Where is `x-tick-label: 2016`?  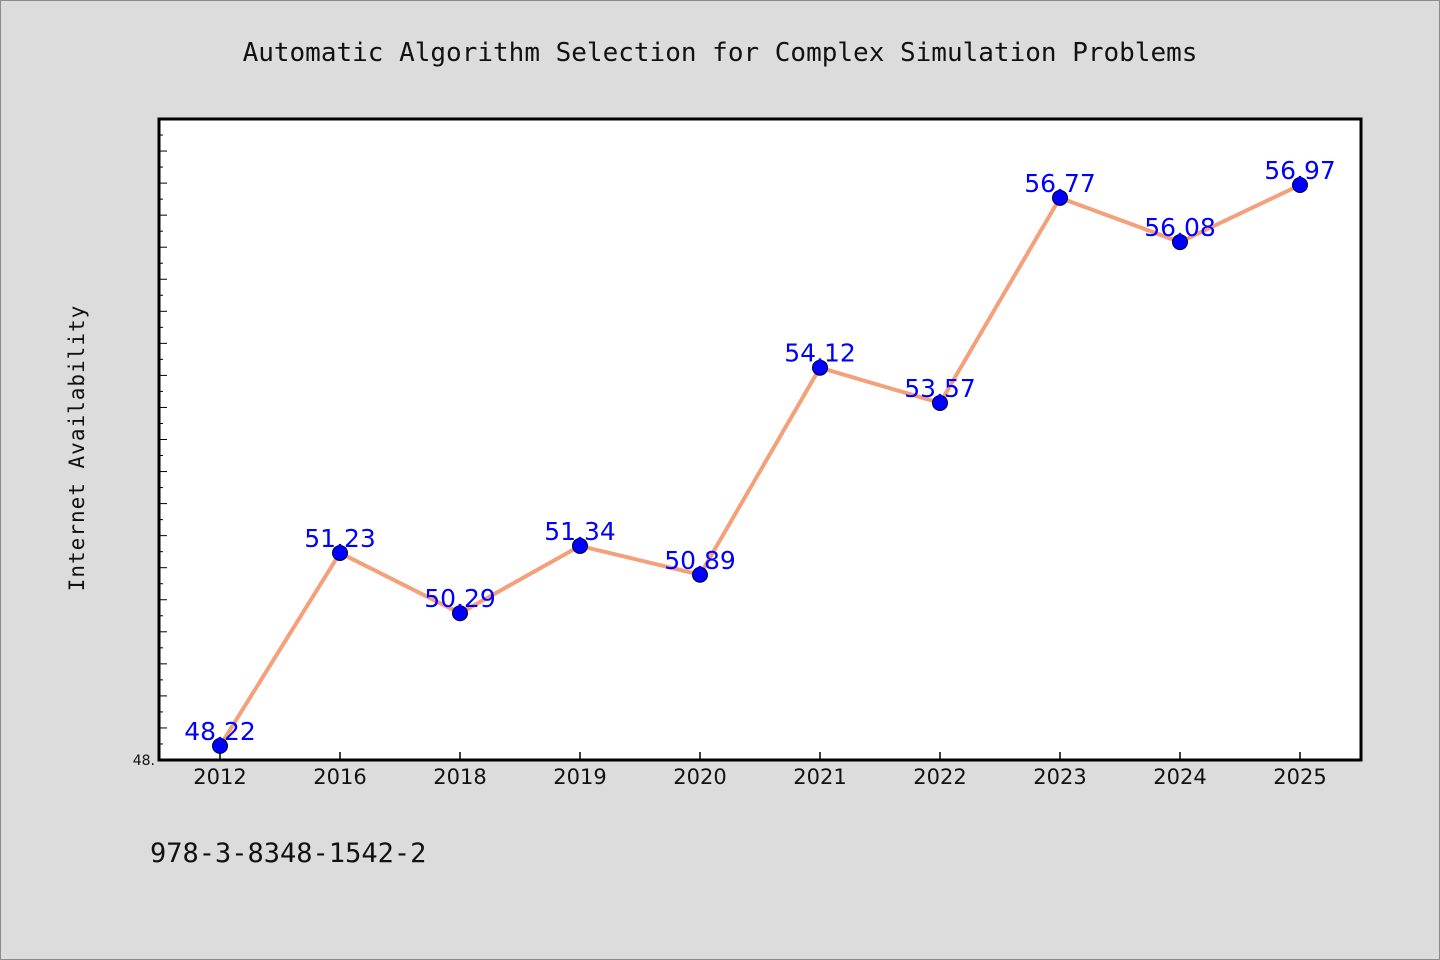 x-tick-label: 2016 is located at coordinates (339, 777).